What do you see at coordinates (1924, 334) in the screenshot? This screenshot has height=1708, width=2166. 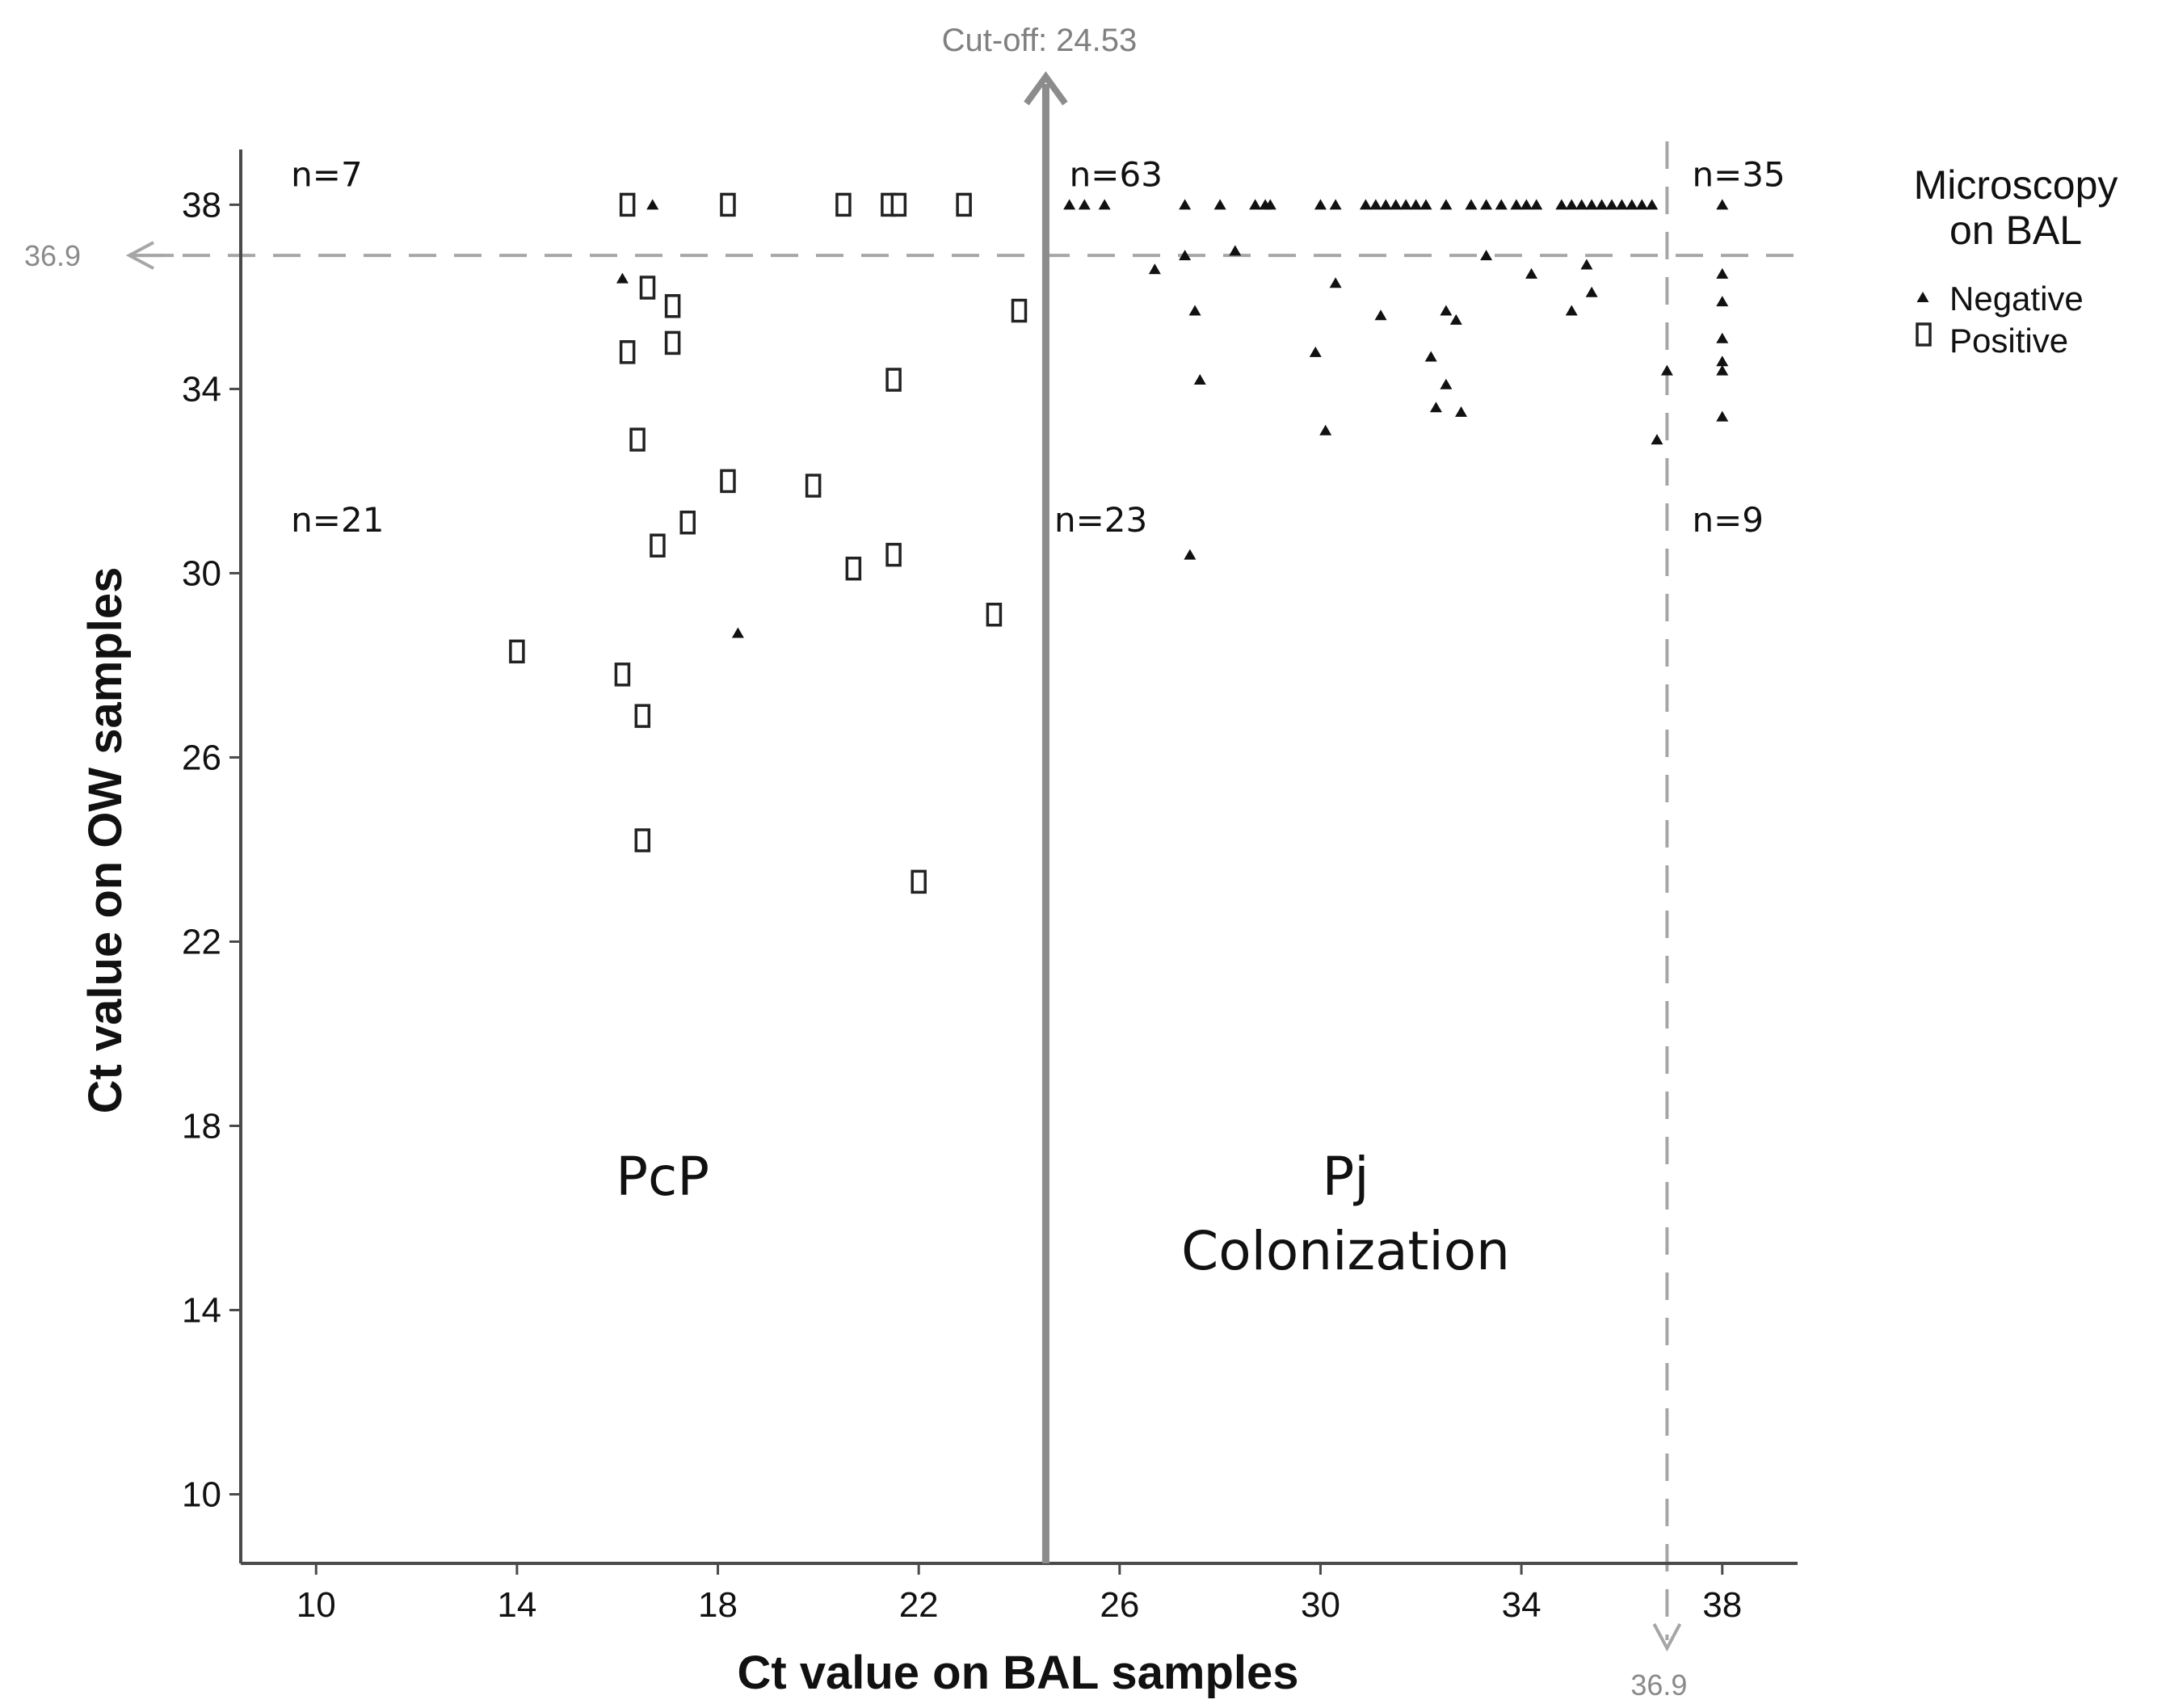 I see `legend-square-icon` at bounding box center [1924, 334].